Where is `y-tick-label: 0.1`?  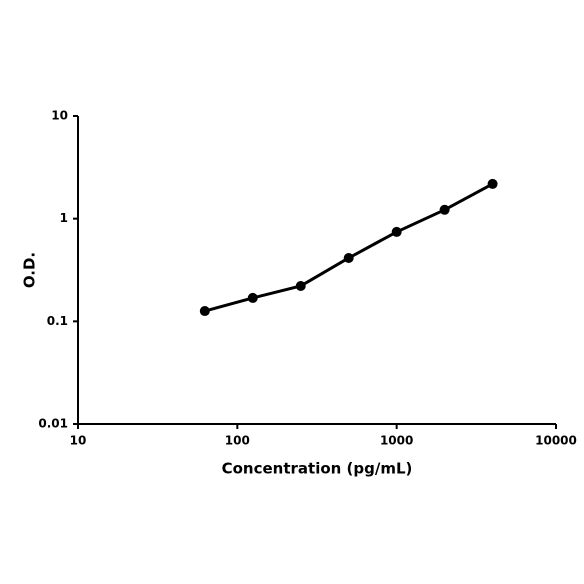 y-tick-label: 0.1 is located at coordinates (57, 321).